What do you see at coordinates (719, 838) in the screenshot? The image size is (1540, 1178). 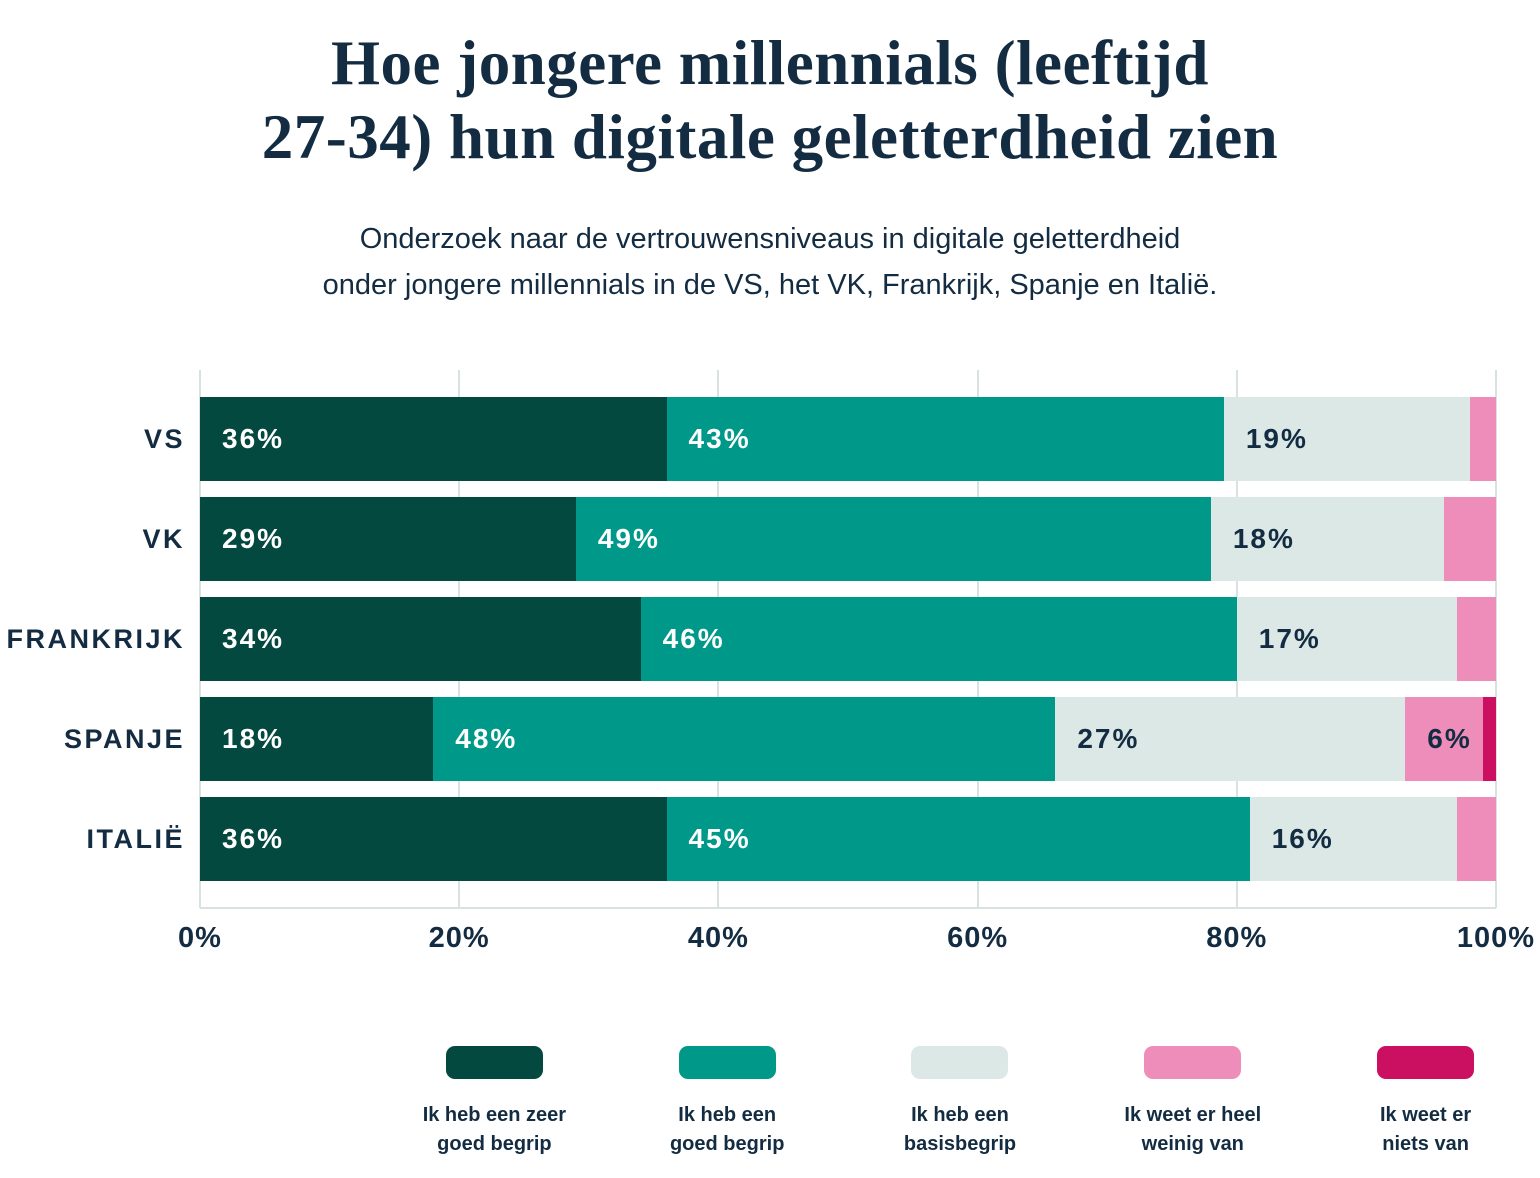 I see `bar-value-label: 45%` at bounding box center [719, 838].